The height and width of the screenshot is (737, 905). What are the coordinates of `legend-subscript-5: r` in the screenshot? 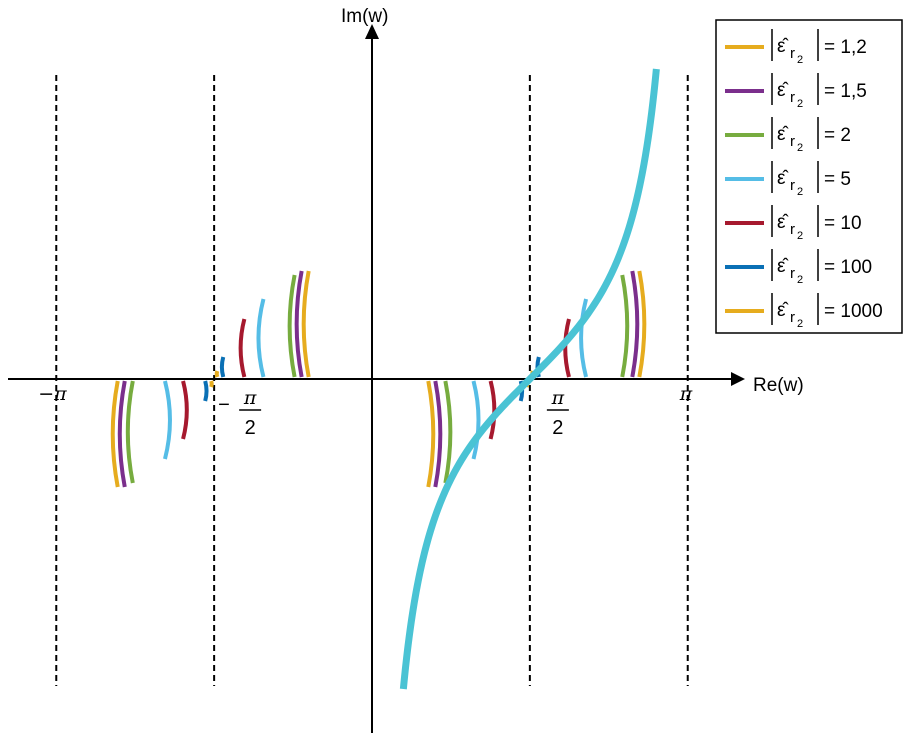 It's located at (792, 273).